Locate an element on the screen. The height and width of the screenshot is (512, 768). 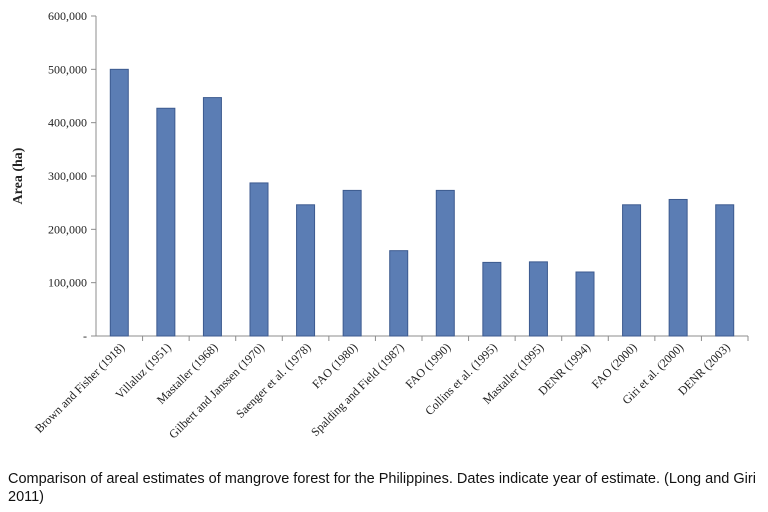
y-tick-label: 300,000 is located at coordinates (67, 176).